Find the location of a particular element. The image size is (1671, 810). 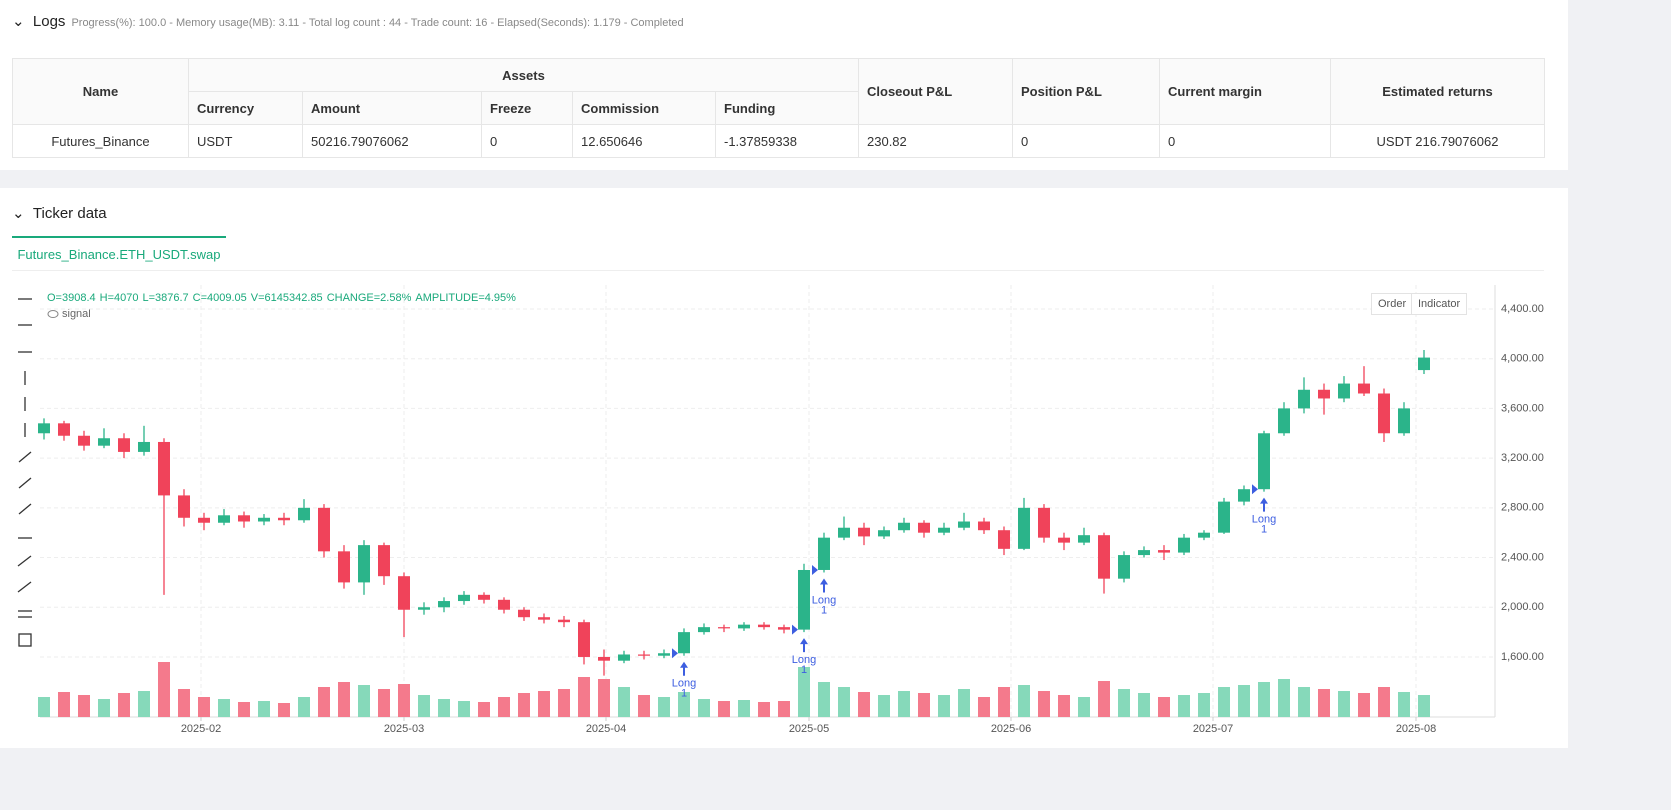

signal-qty: 1 is located at coordinates (1264, 530).